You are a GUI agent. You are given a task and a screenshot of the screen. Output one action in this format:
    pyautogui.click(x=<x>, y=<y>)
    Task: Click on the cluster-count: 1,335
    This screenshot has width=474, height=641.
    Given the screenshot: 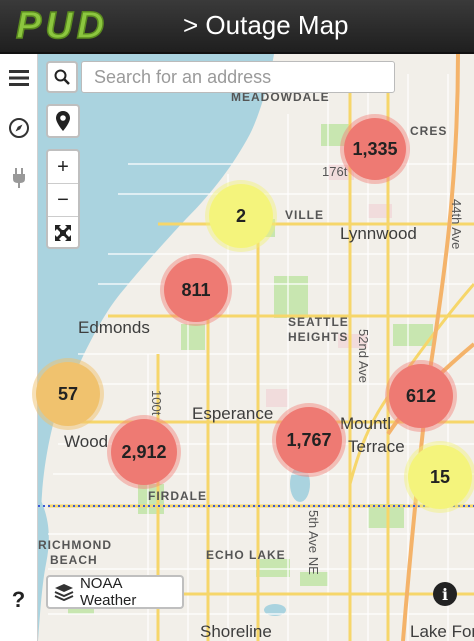 What is the action you would take?
    pyautogui.click(x=375, y=149)
    